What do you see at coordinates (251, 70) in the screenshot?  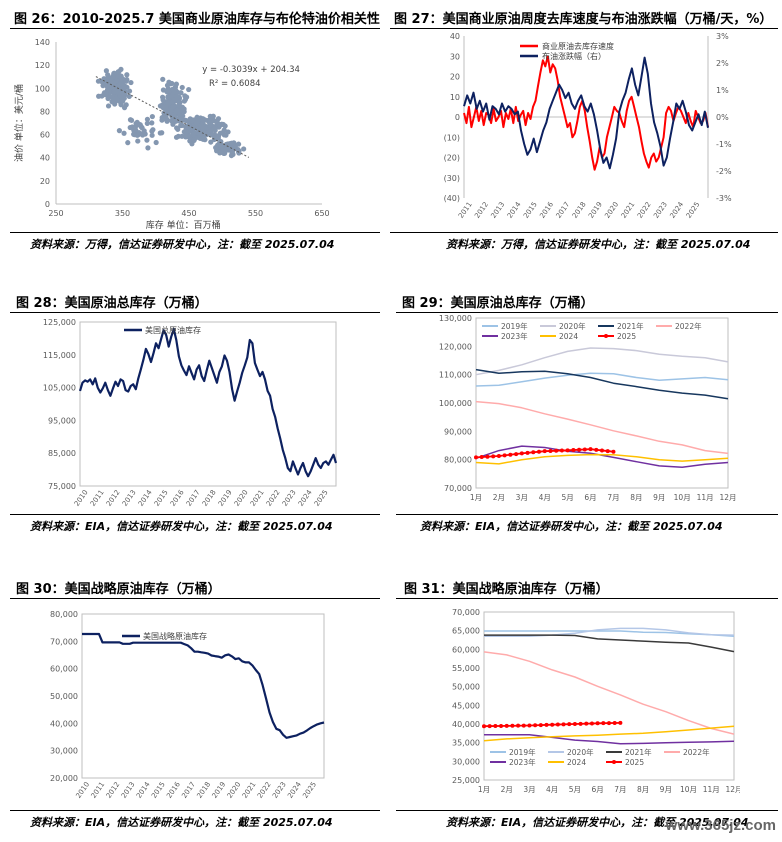 I see `trend-equation: y = -0.3039x + 204.34` at bounding box center [251, 70].